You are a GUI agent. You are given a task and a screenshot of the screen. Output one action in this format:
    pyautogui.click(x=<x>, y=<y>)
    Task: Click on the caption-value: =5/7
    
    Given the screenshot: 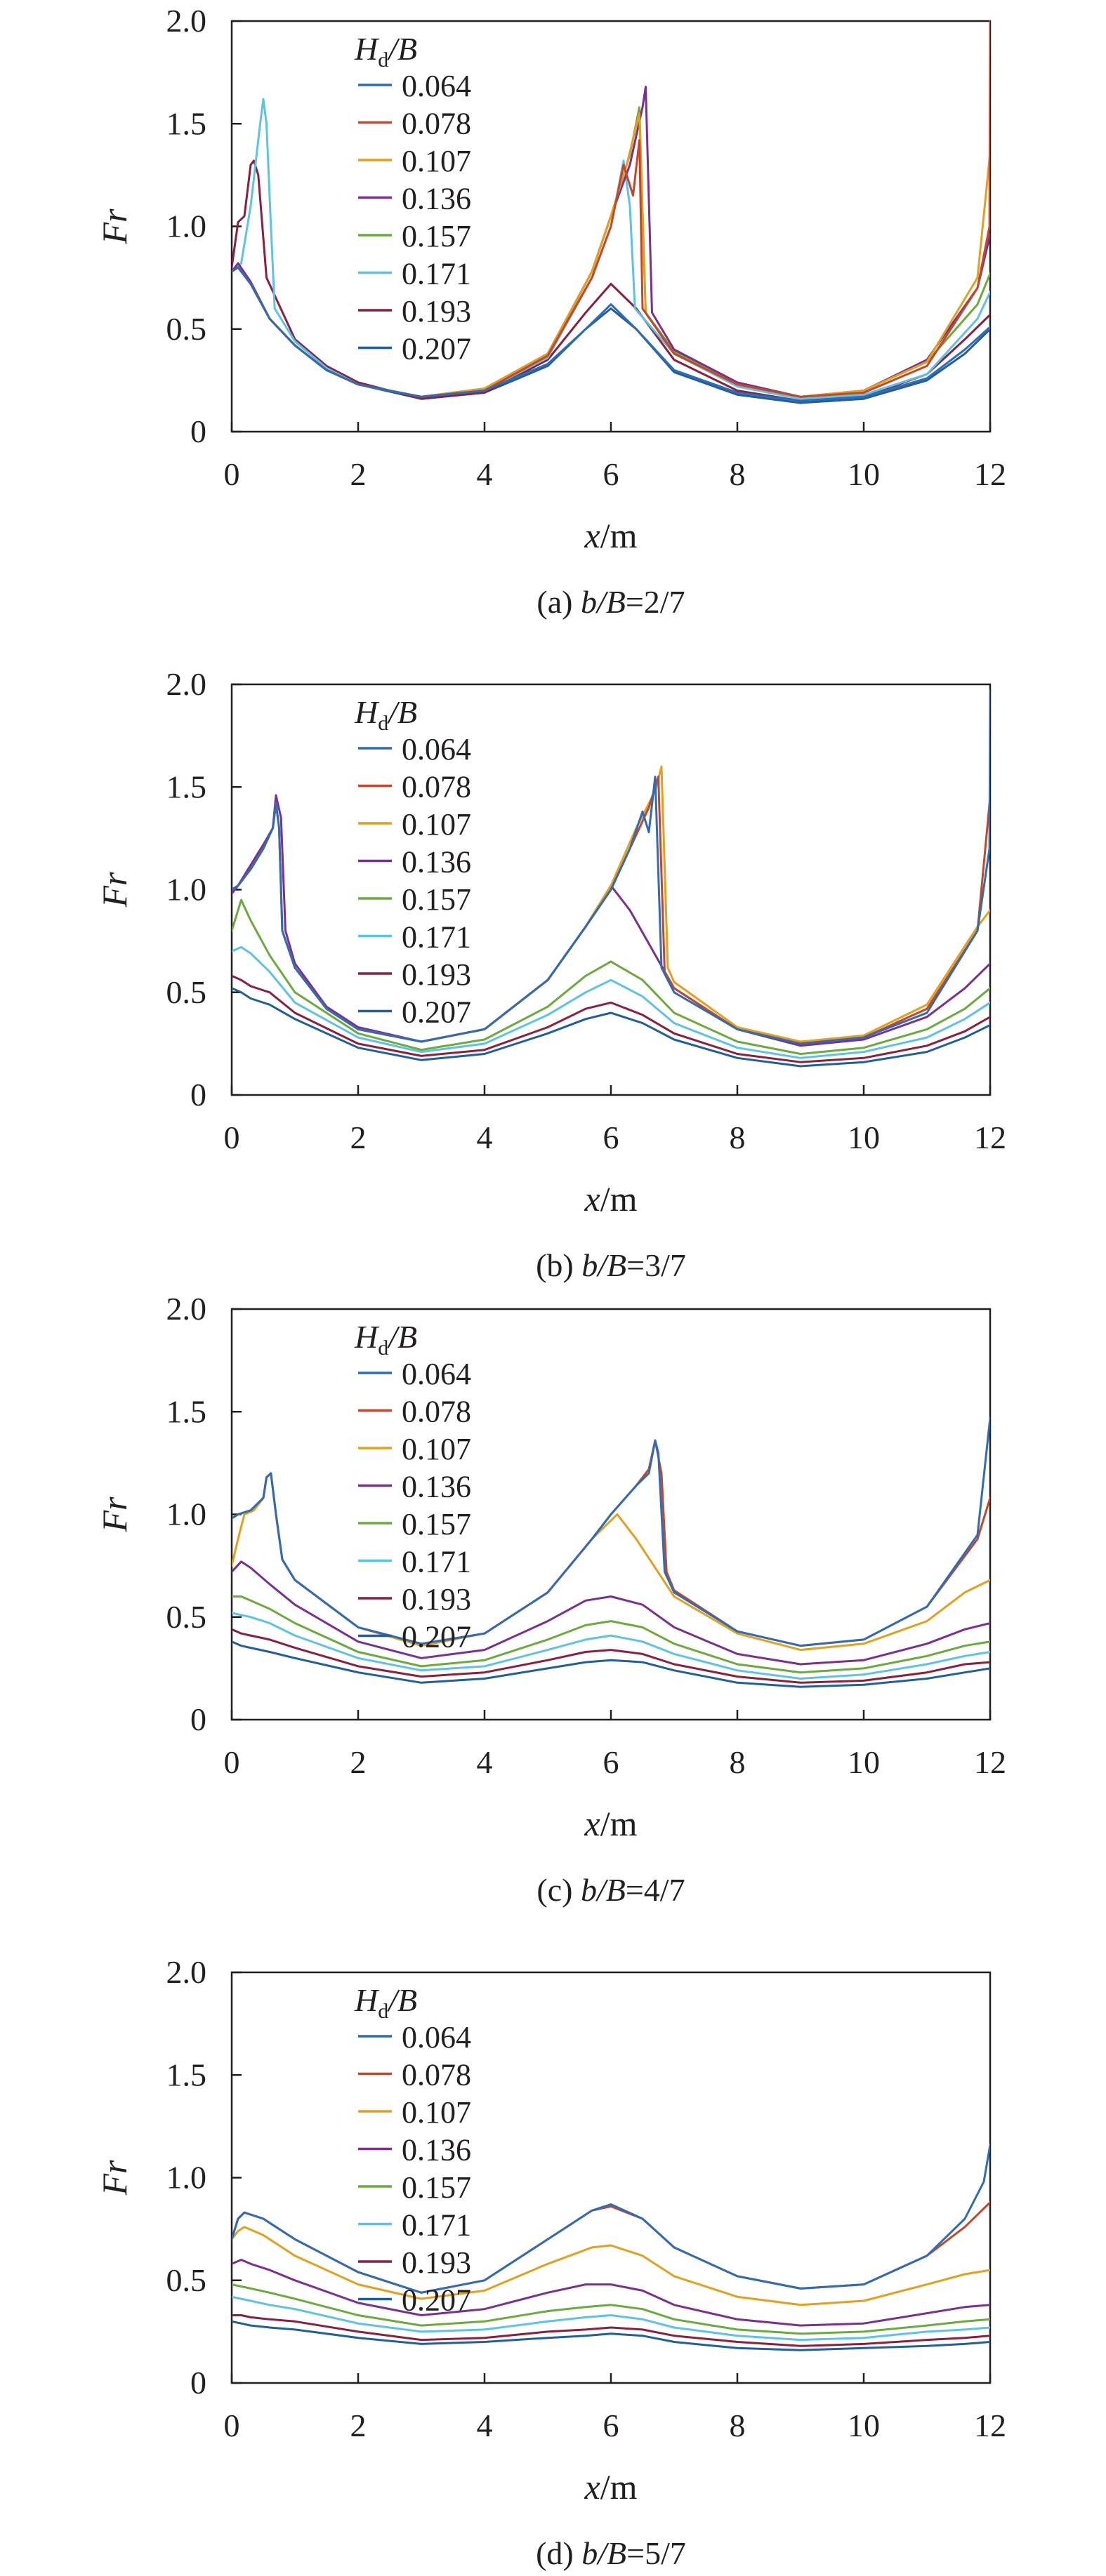 What is the action you would take?
    pyautogui.click(x=656, y=2553)
    